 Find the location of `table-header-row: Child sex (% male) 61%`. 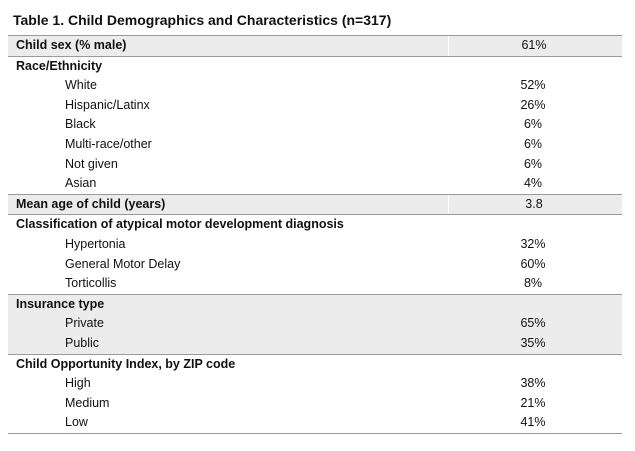

table-header-row: Child sex (% male) 61% is located at coordinates (315, 46).